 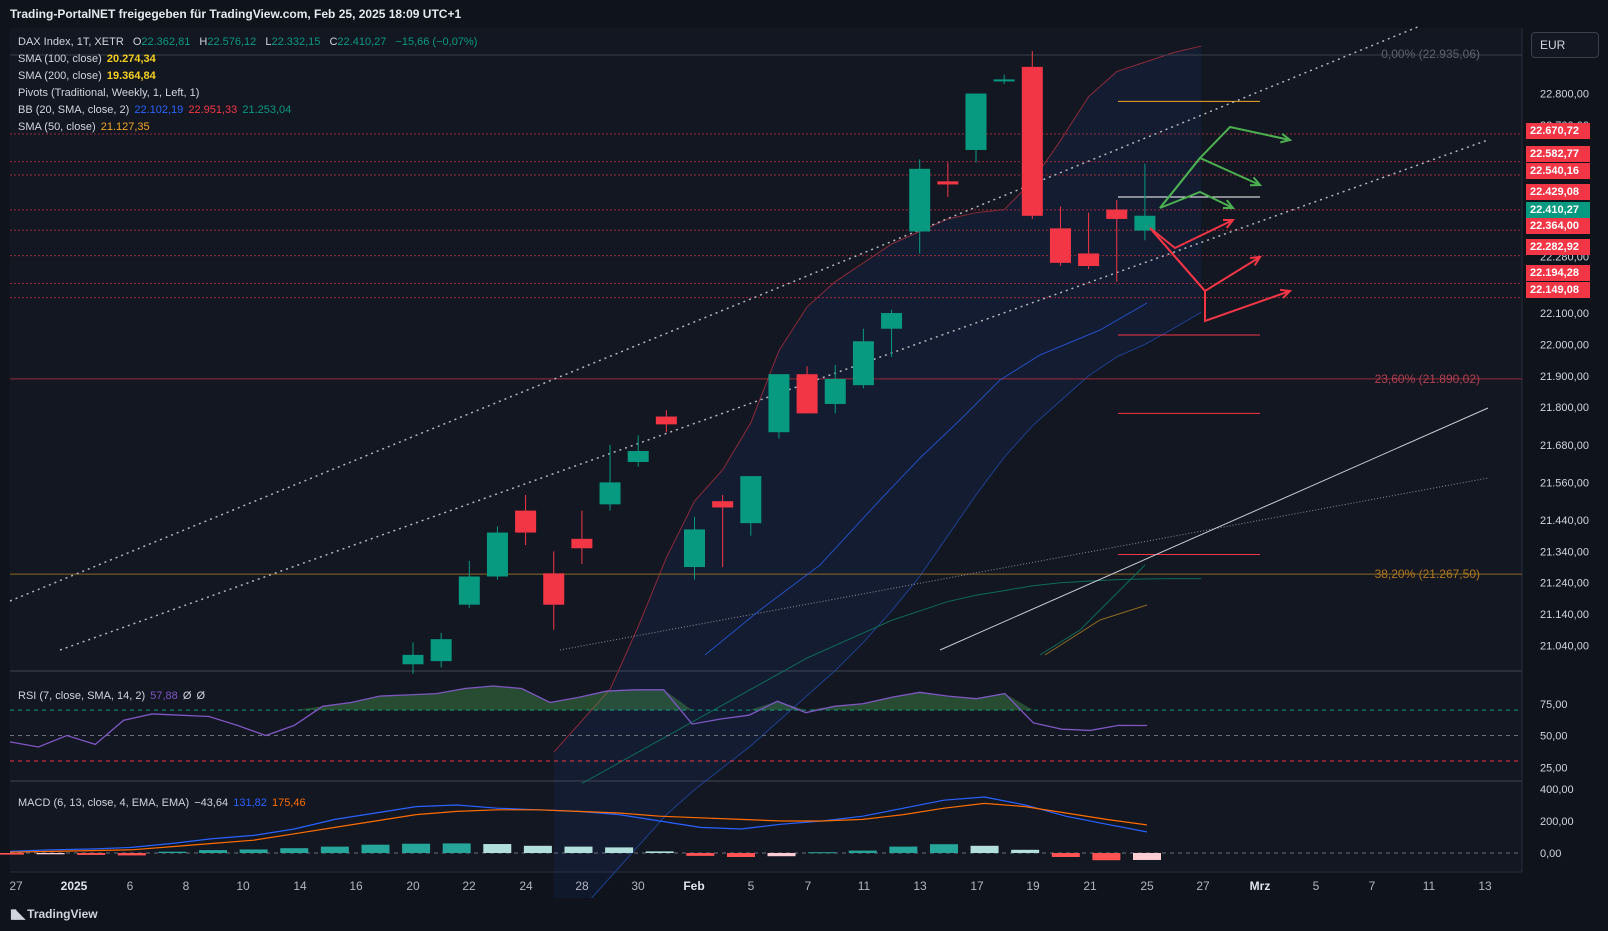 What do you see at coordinates (203, 42) in the screenshot?
I see `legend-high-label: H` at bounding box center [203, 42].